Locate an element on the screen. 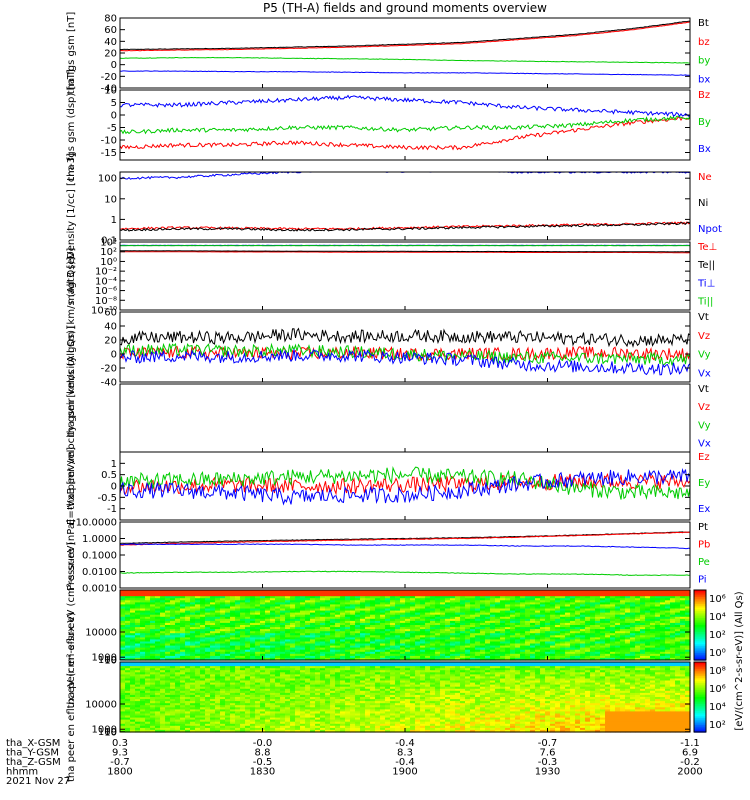  legend-Bx: Bx is located at coordinates (704, 149).